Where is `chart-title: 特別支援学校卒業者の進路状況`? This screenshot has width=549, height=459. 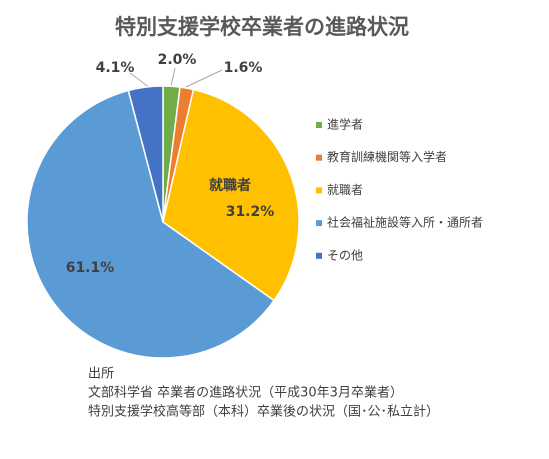 chart-title: 特別支援学校卒業者の進路状況 is located at coordinates (262, 27).